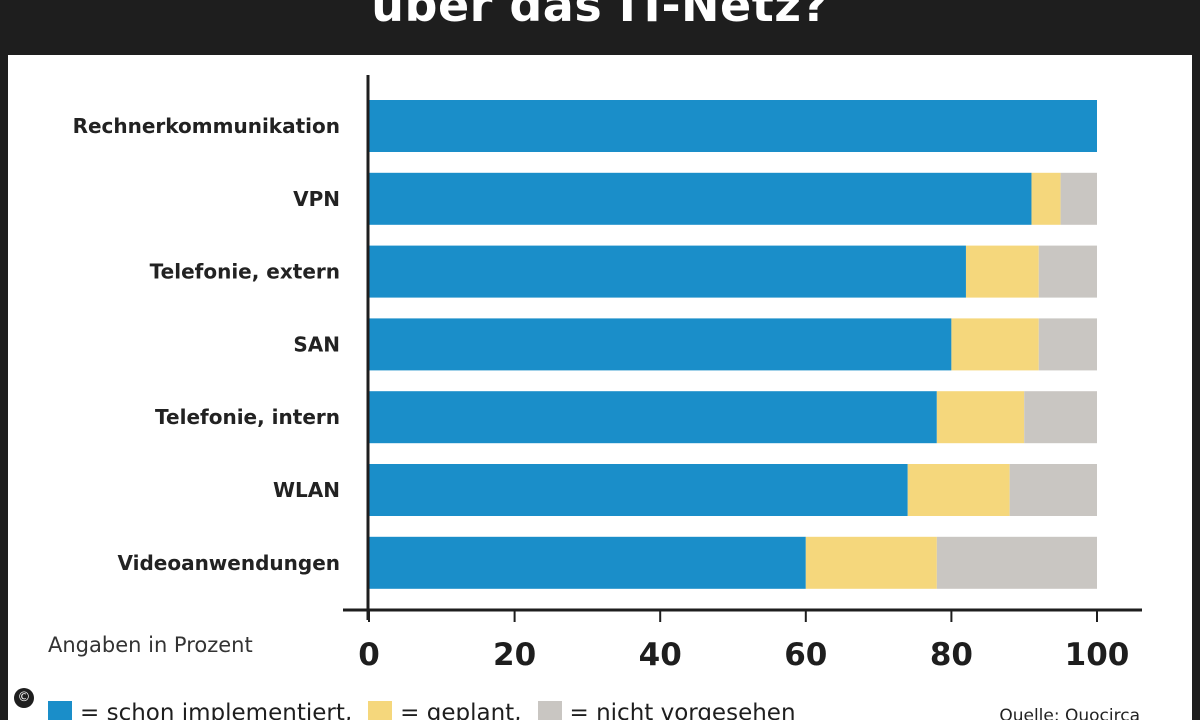 This screenshot has height=720, width=1200. I want to click on legend-item-implemented: = schon implementiert,, so click(200, 706).